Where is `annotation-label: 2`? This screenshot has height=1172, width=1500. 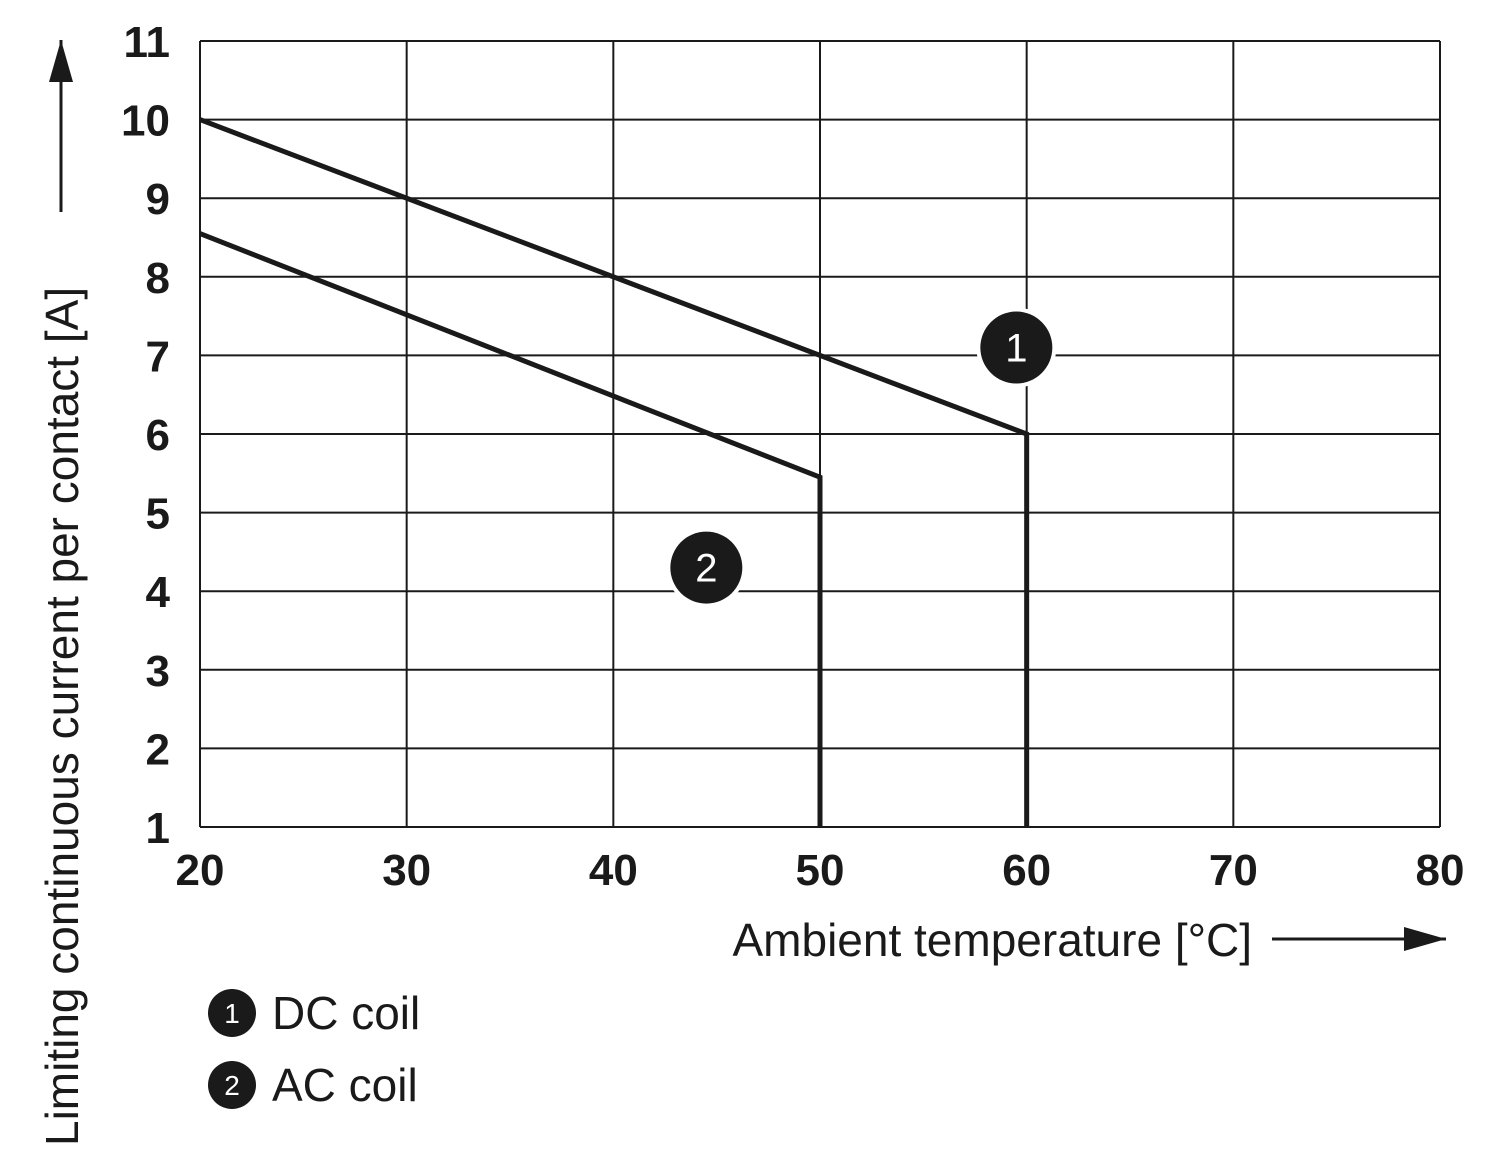
annotation-label: 2 is located at coordinates (706, 569).